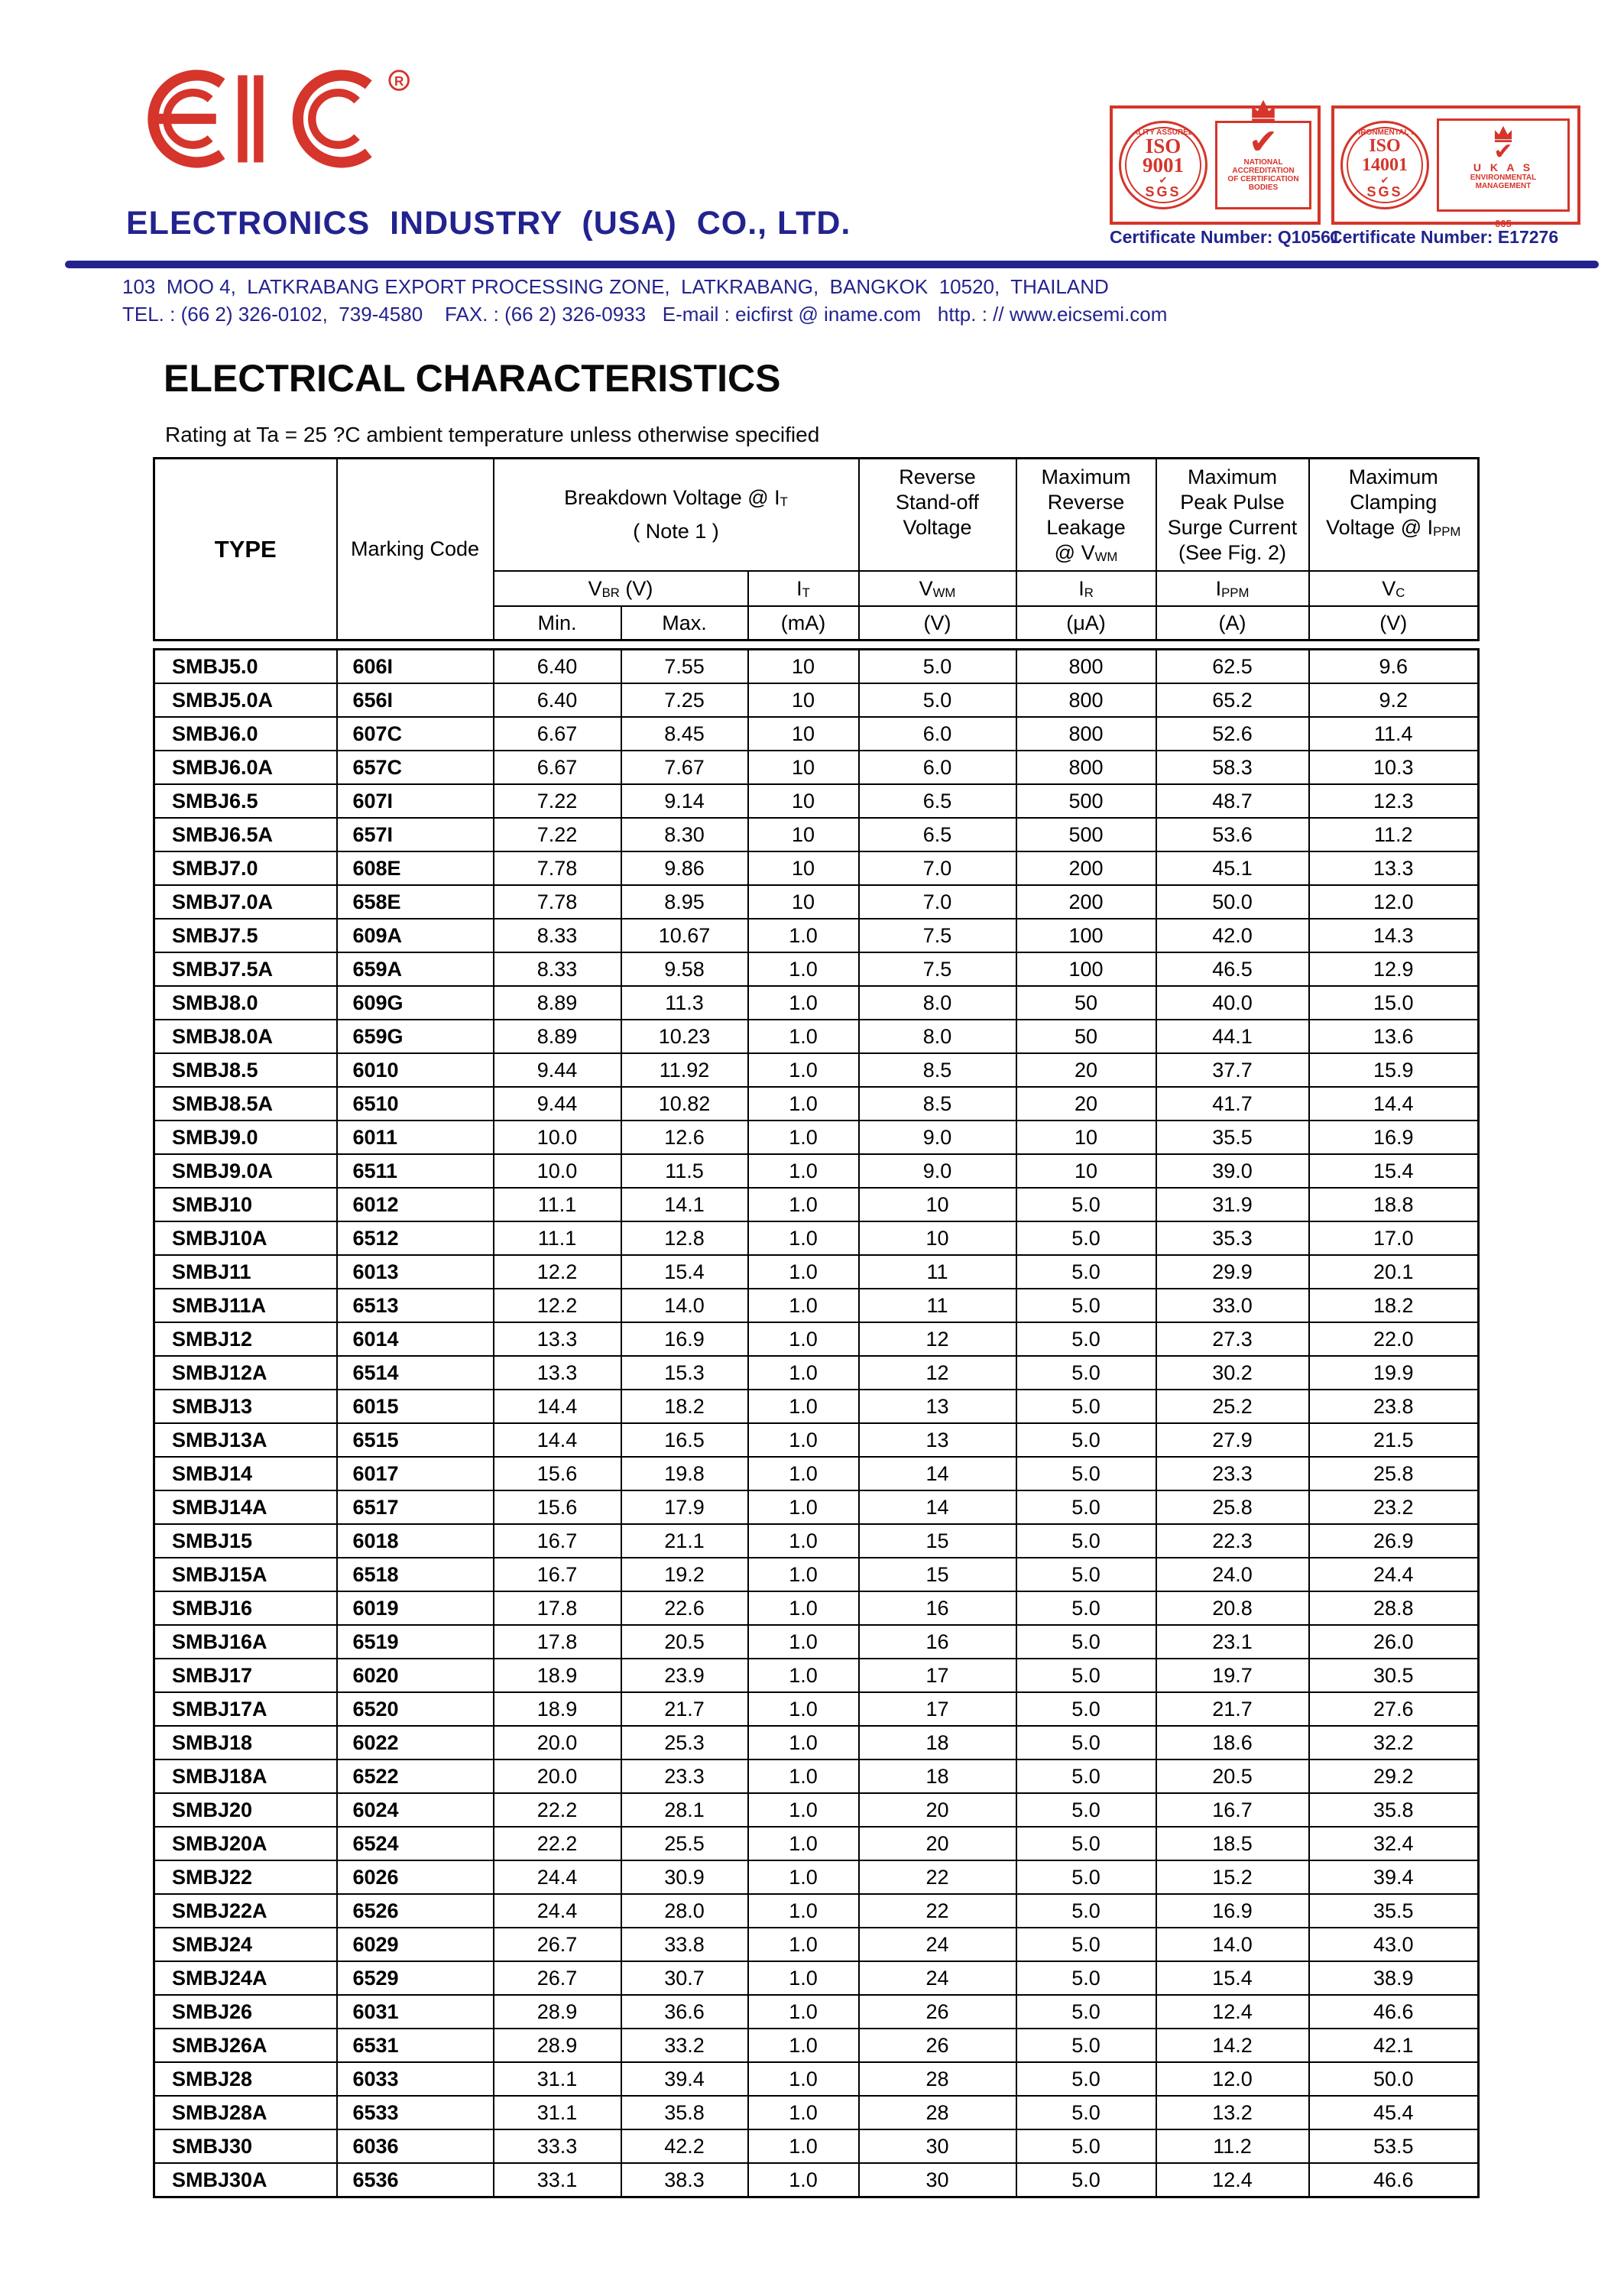 This screenshot has height=2293, width=1624. I want to click on cell-type: SMBJ22, so click(245, 1878).